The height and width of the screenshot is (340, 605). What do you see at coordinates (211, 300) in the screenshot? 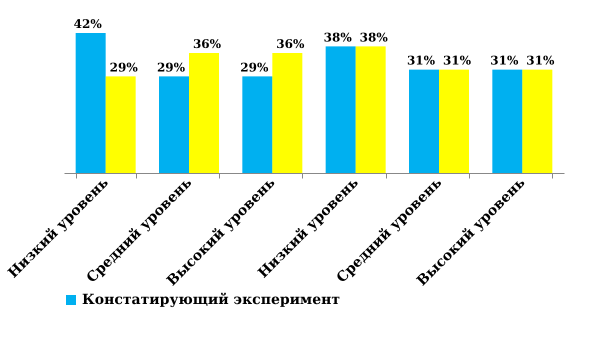
I see `legend-label: Констатирующий эксперимент` at bounding box center [211, 300].